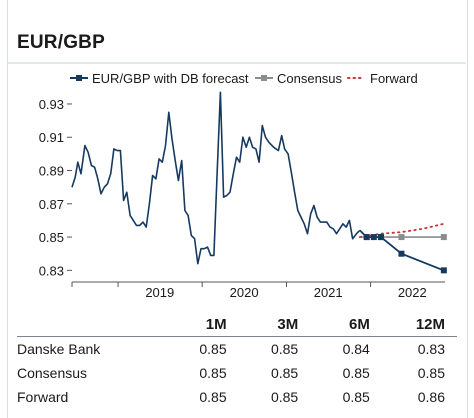 The image size is (474, 418). Describe the element at coordinates (244, 292) in the screenshot. I see `x-tick-label: 2020` at that location.